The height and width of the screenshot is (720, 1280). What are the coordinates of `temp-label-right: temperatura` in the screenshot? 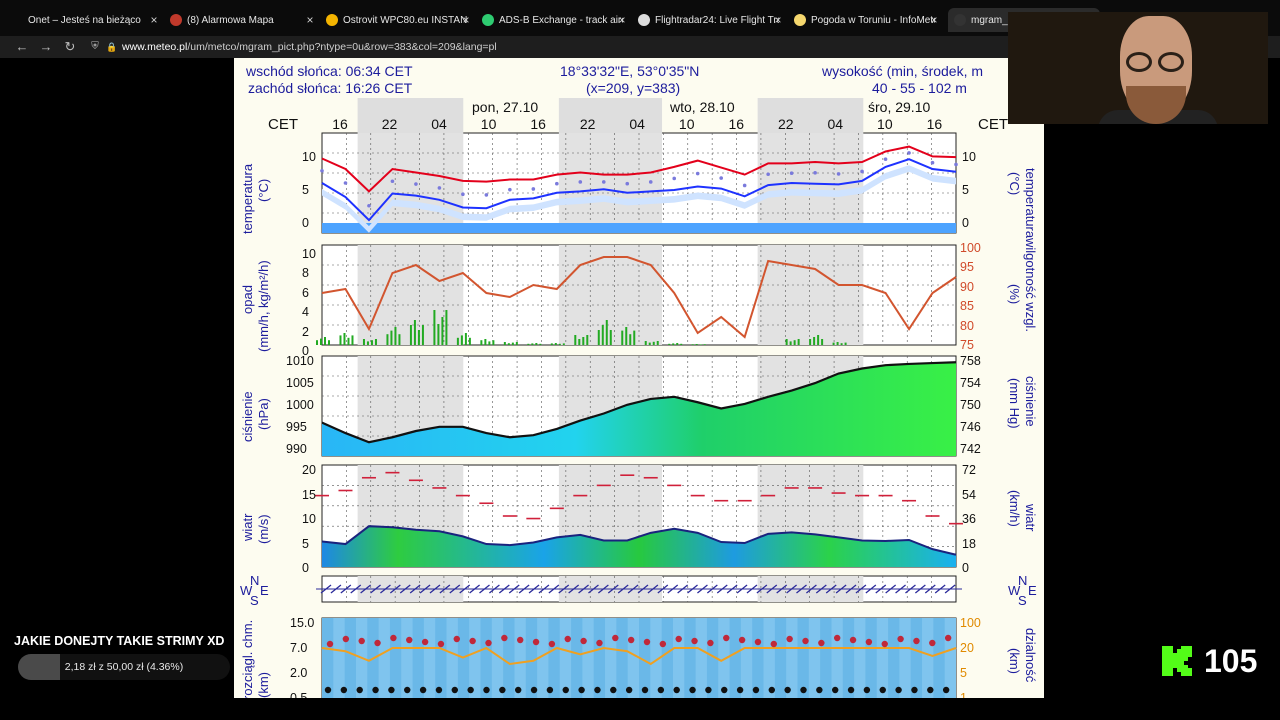 It's located at (1030, 203).